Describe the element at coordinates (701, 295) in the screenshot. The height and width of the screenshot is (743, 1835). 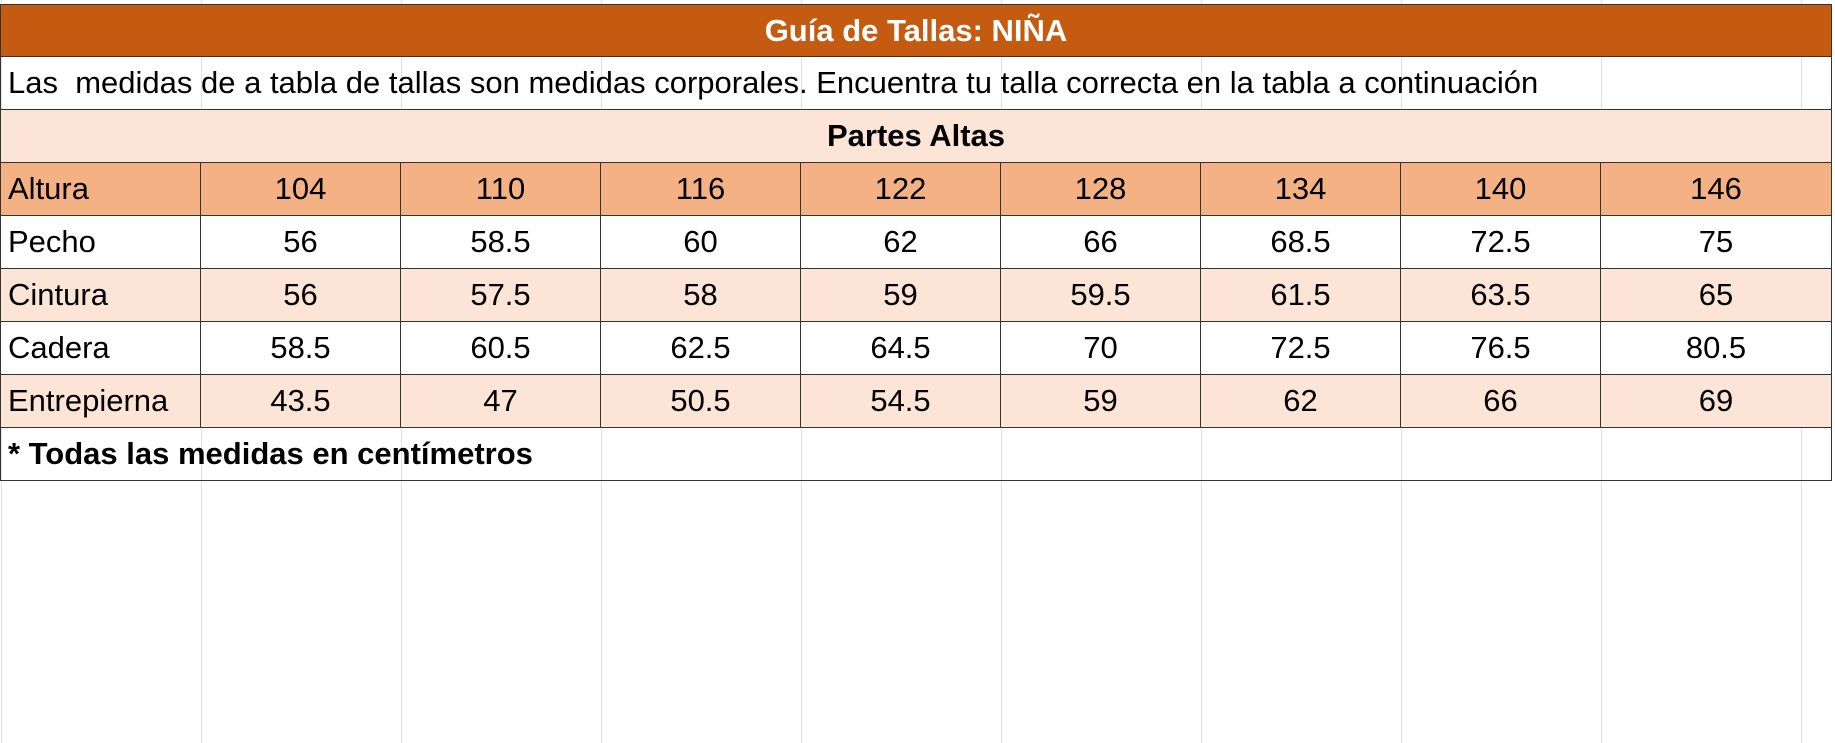
I see `table-cell: 58` at that location.